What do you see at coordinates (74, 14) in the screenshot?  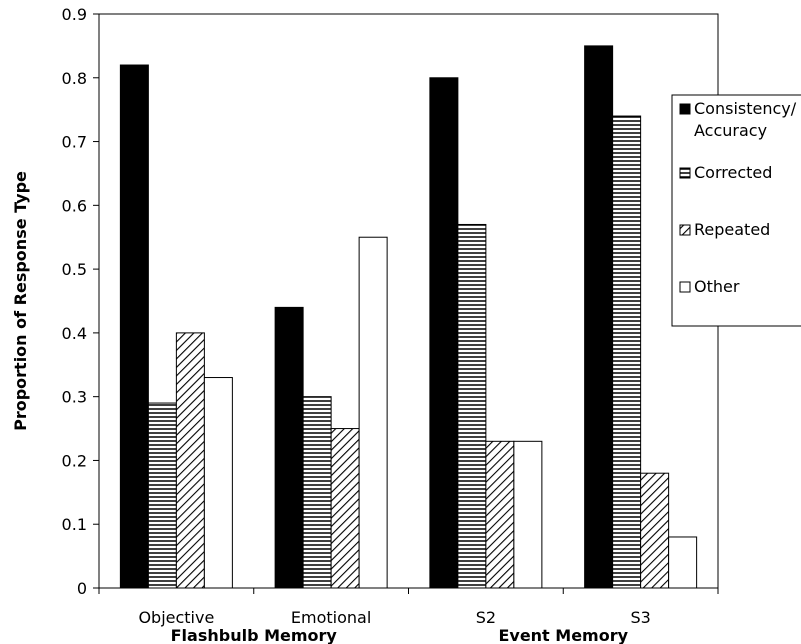 I see `y-tick-label: 0.9` at bounding box center [74, 14].